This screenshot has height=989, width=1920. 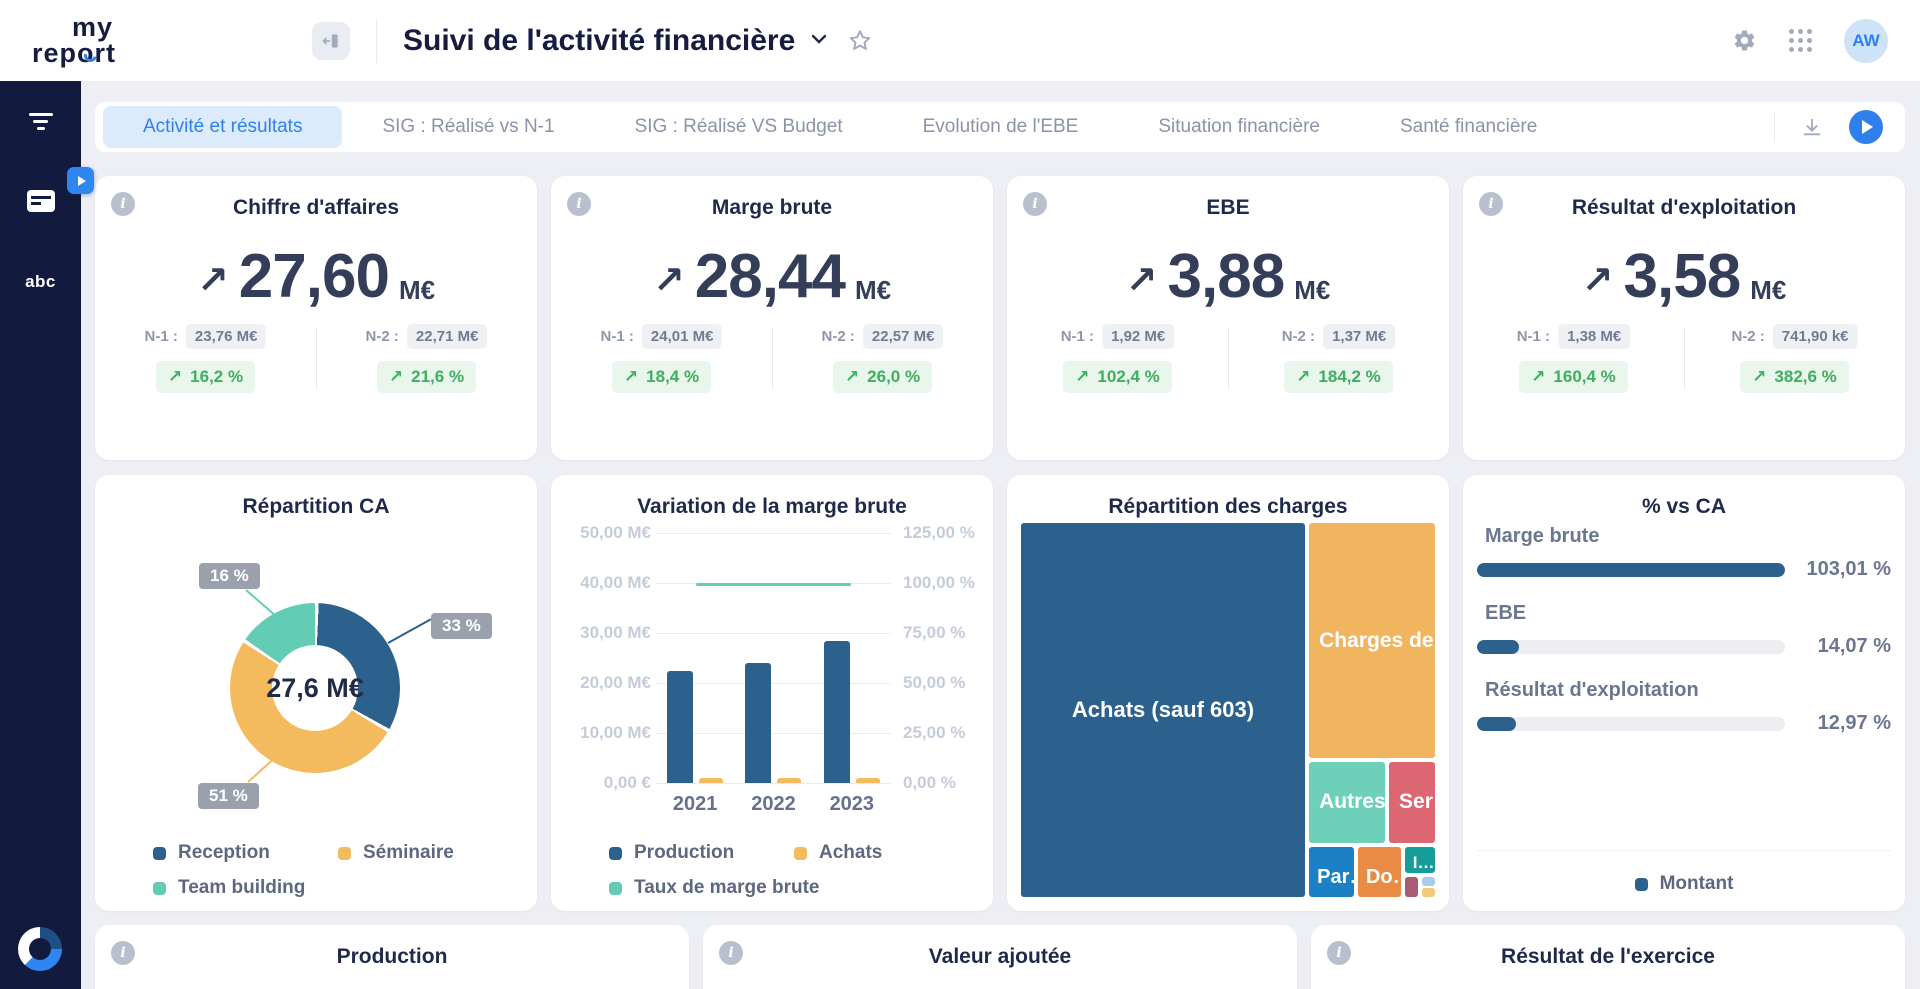 I want to click on legend-item-montant: Montant, so click(x=1683, y=884).